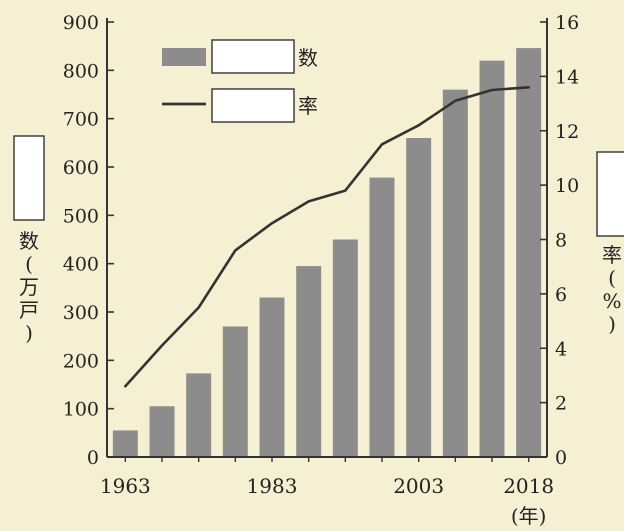  What do you see at coordinates (492, 259) in the screenshot?
I see `bar-2013` at bounding box center [492, 259].